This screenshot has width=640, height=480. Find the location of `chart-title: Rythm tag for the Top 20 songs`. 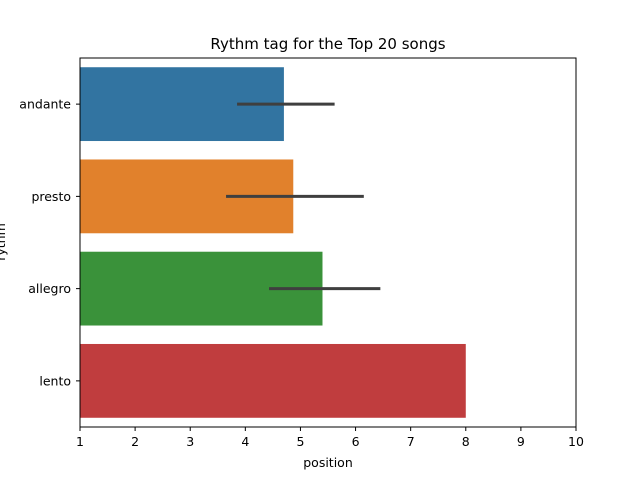

chart-title: Rythm tag for the Top 20 songs is located at coordinates (327, 44).